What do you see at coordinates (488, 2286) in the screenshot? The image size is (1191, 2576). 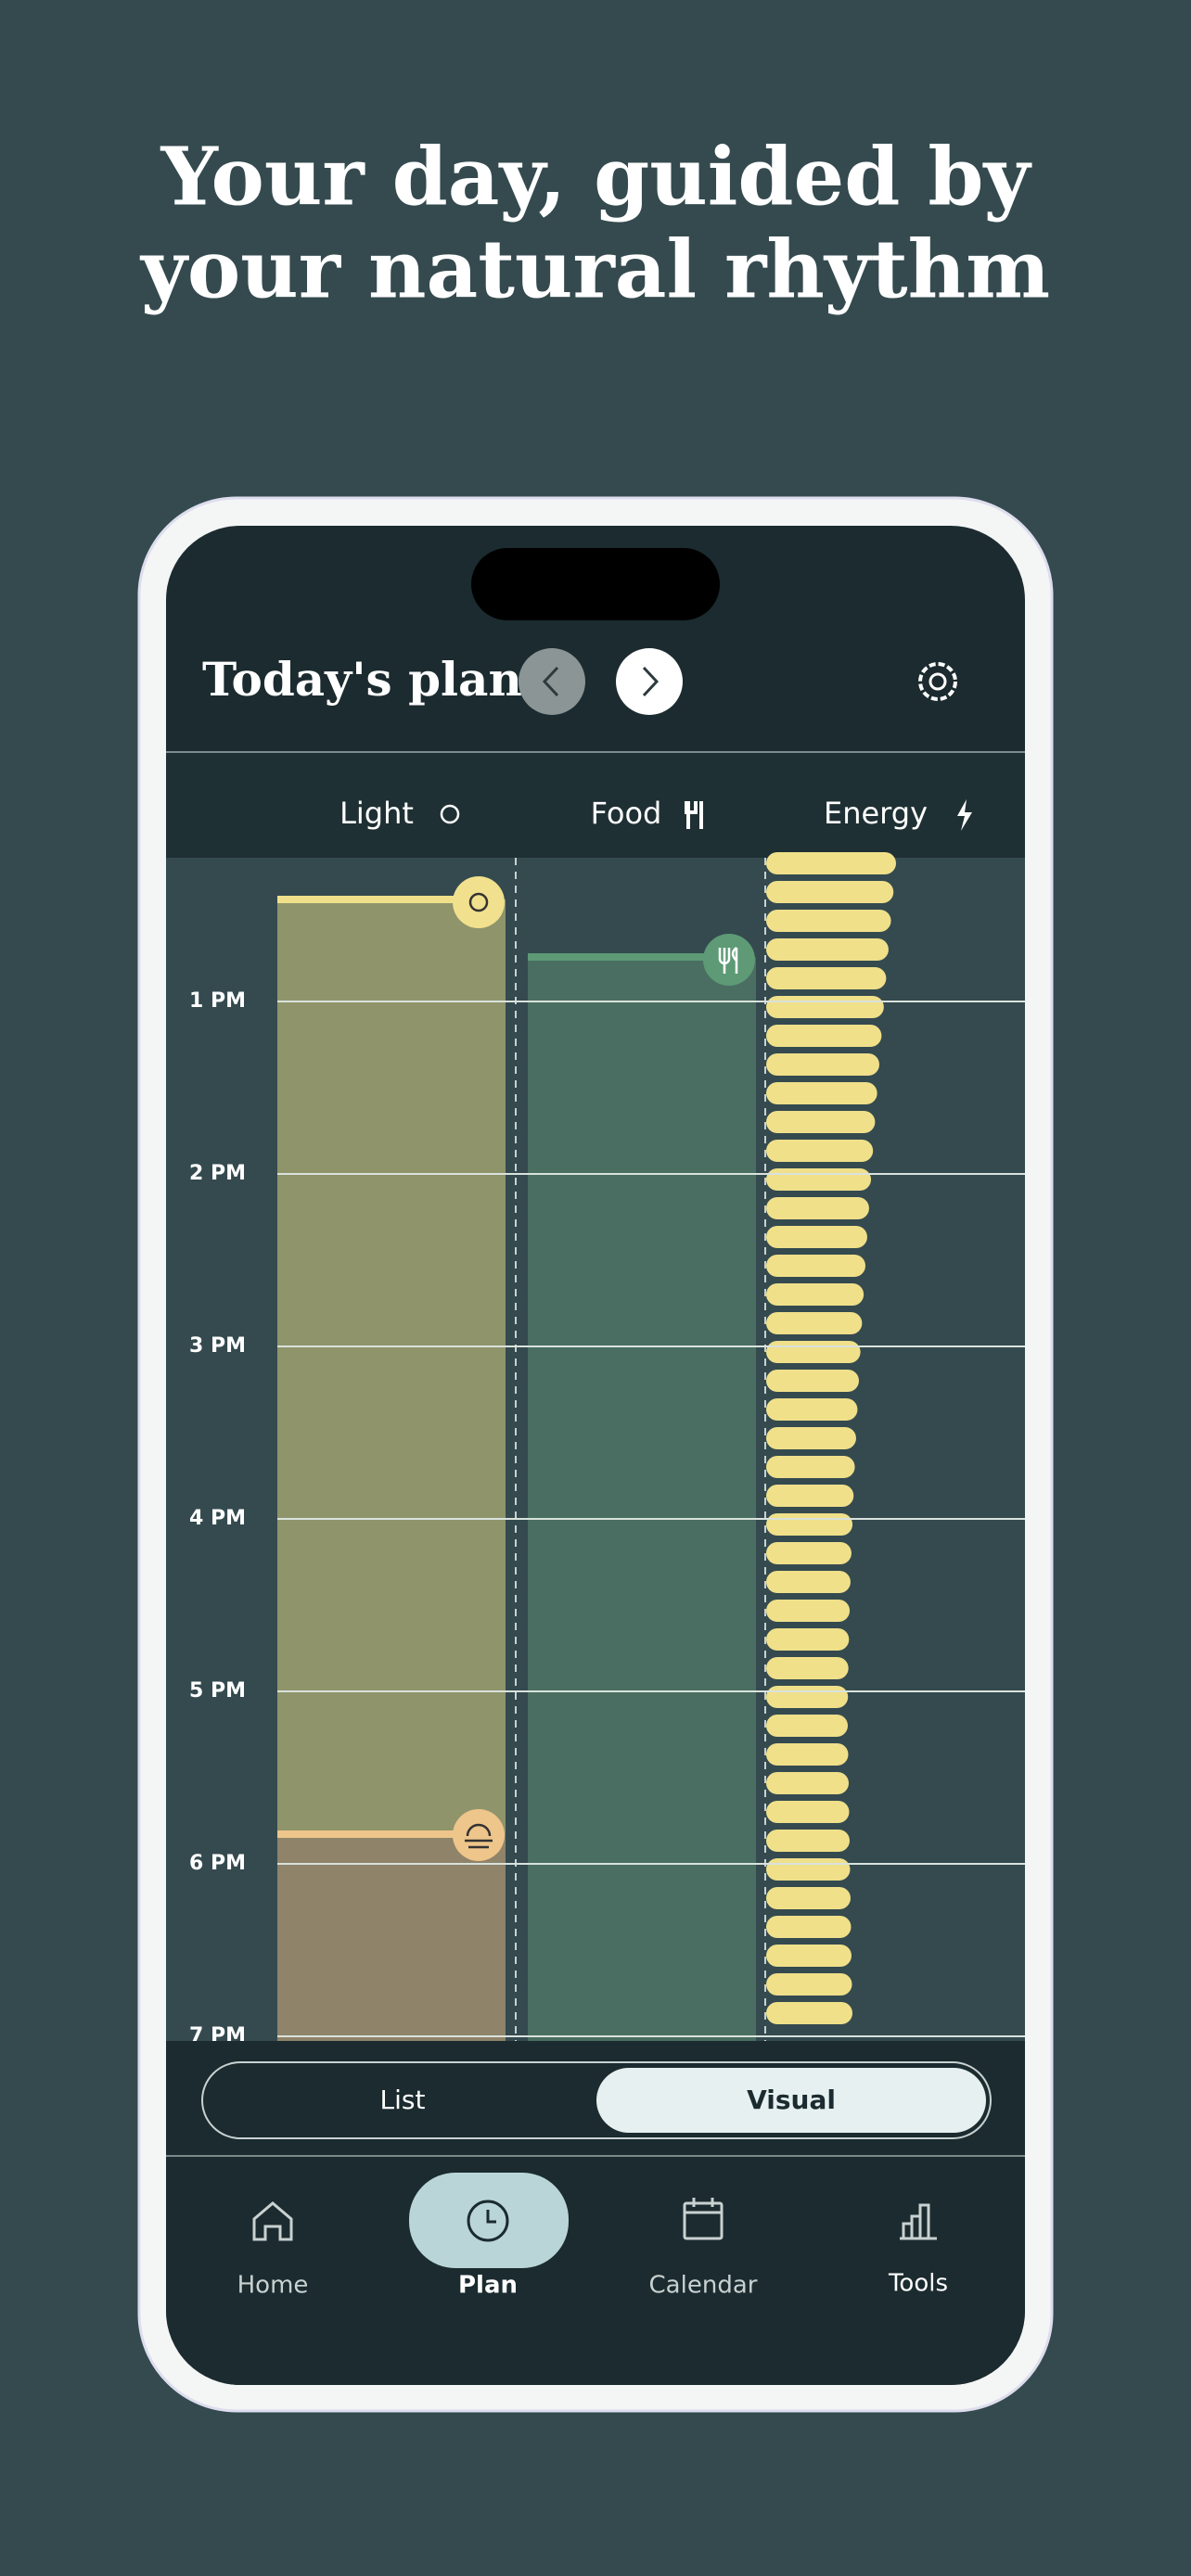 I see `nav-label: Plan` at bounding box center [488, 2286].